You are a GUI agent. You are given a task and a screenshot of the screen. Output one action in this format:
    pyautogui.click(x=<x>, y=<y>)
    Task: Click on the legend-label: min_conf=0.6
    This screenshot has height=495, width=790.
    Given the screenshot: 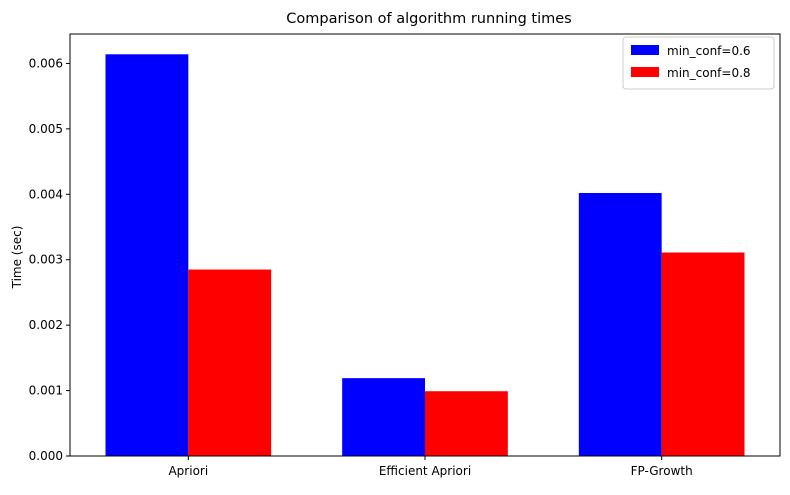 What is the action you would take?
    pyautogui.click(x=709, y=51)
    